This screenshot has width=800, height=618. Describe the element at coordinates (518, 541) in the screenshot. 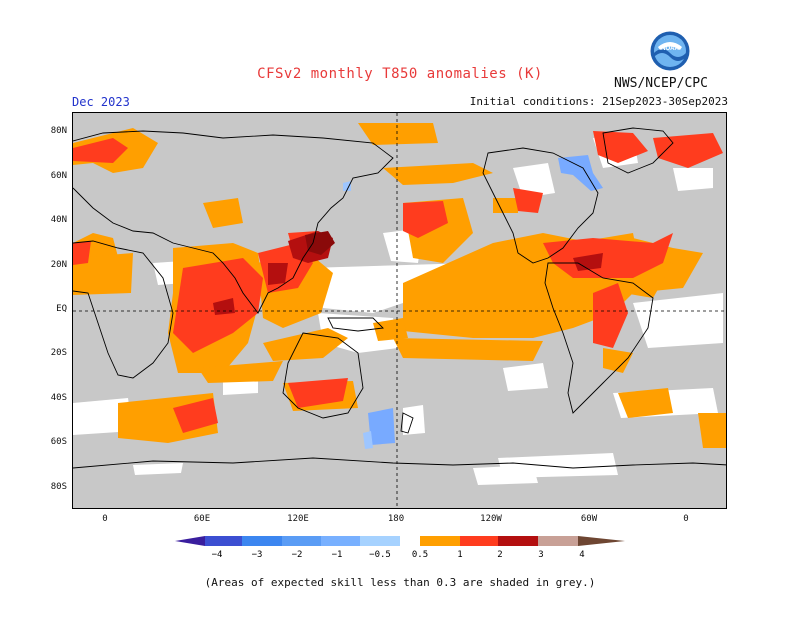

I see `colorbar-bin-warm2` at that location.